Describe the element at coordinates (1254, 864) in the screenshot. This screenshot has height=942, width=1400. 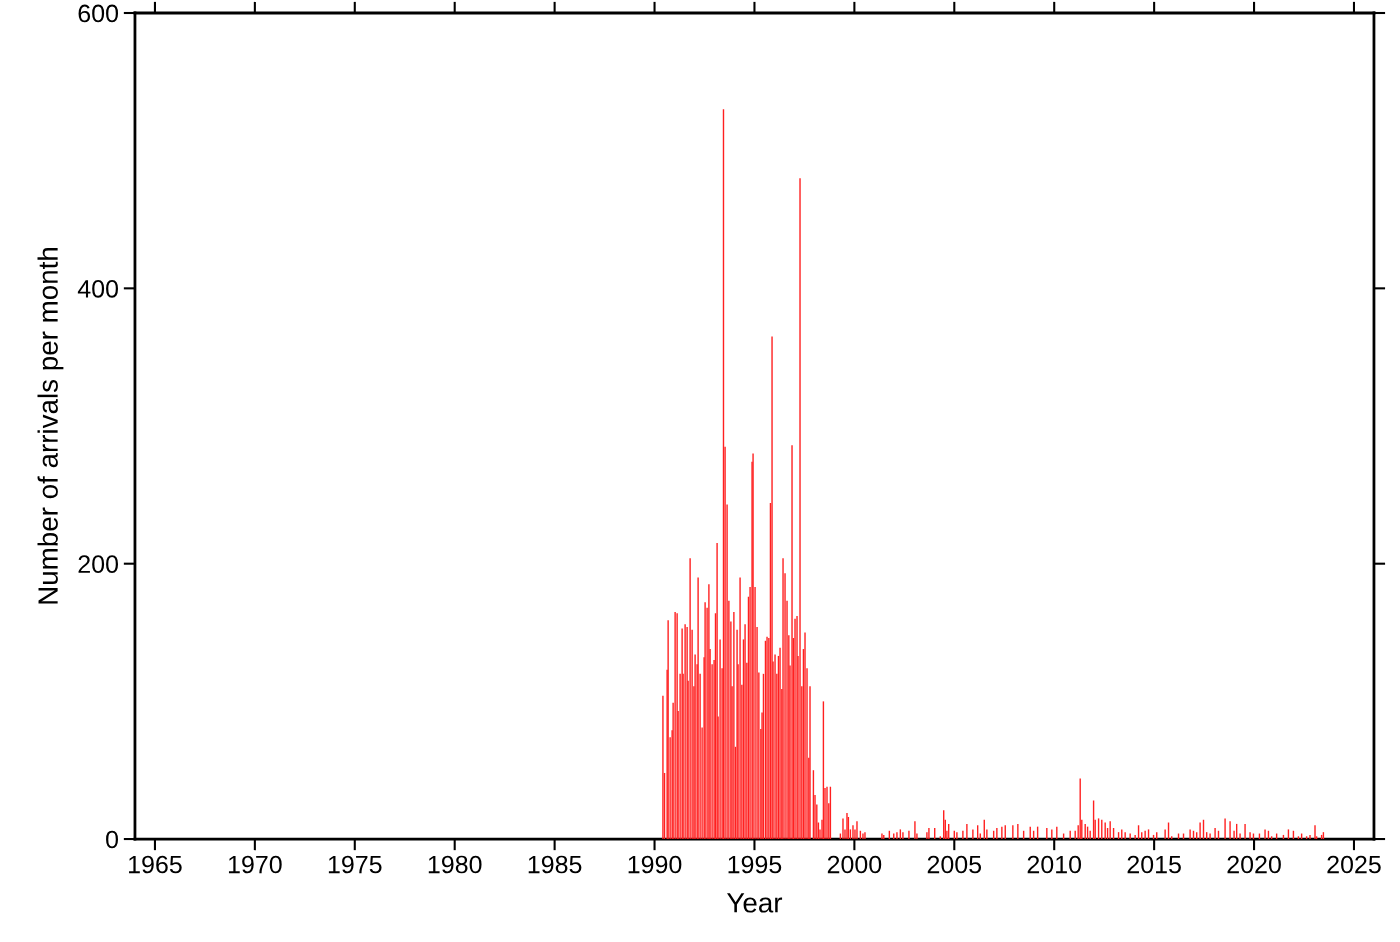
I see `x-tick-label: 2020` at that location.